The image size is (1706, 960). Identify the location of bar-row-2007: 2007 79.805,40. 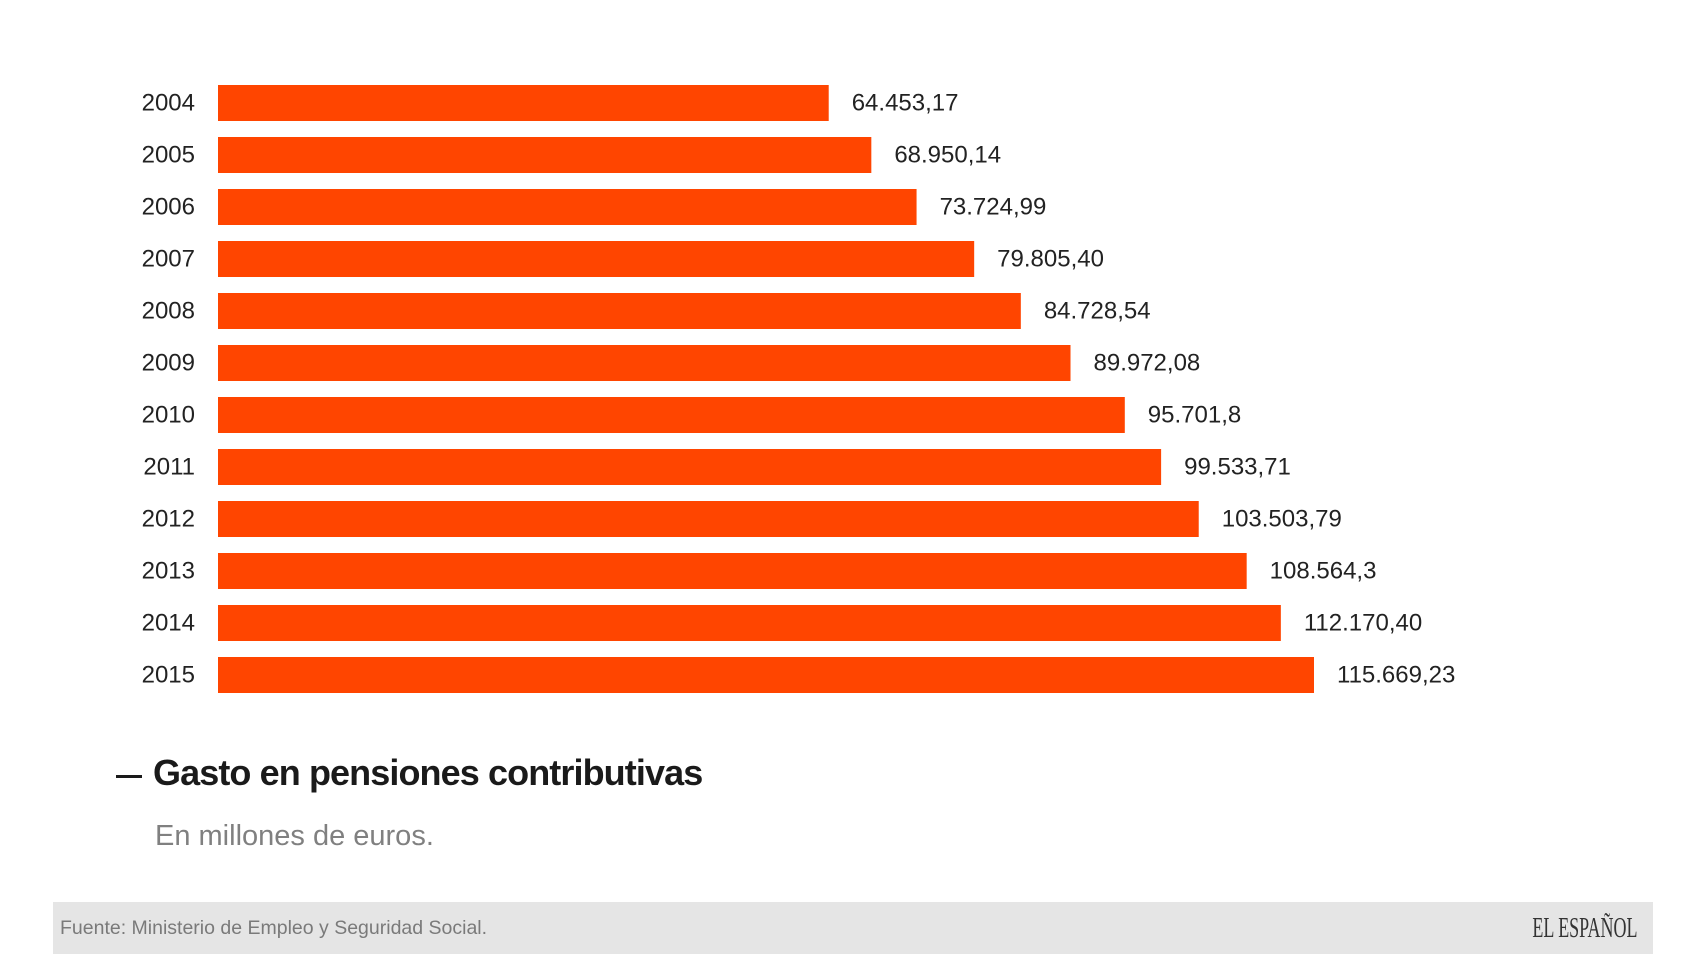
(623, 259).